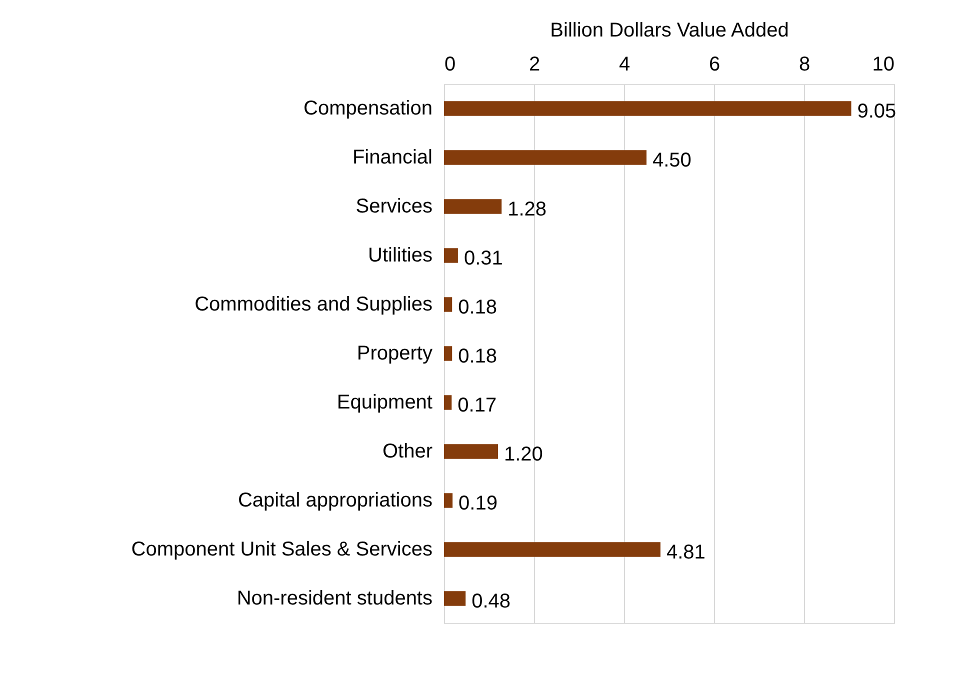  Describe the element at coordinates (477, 405) in the screenshot. I see `data-label: 0.17` at that location.